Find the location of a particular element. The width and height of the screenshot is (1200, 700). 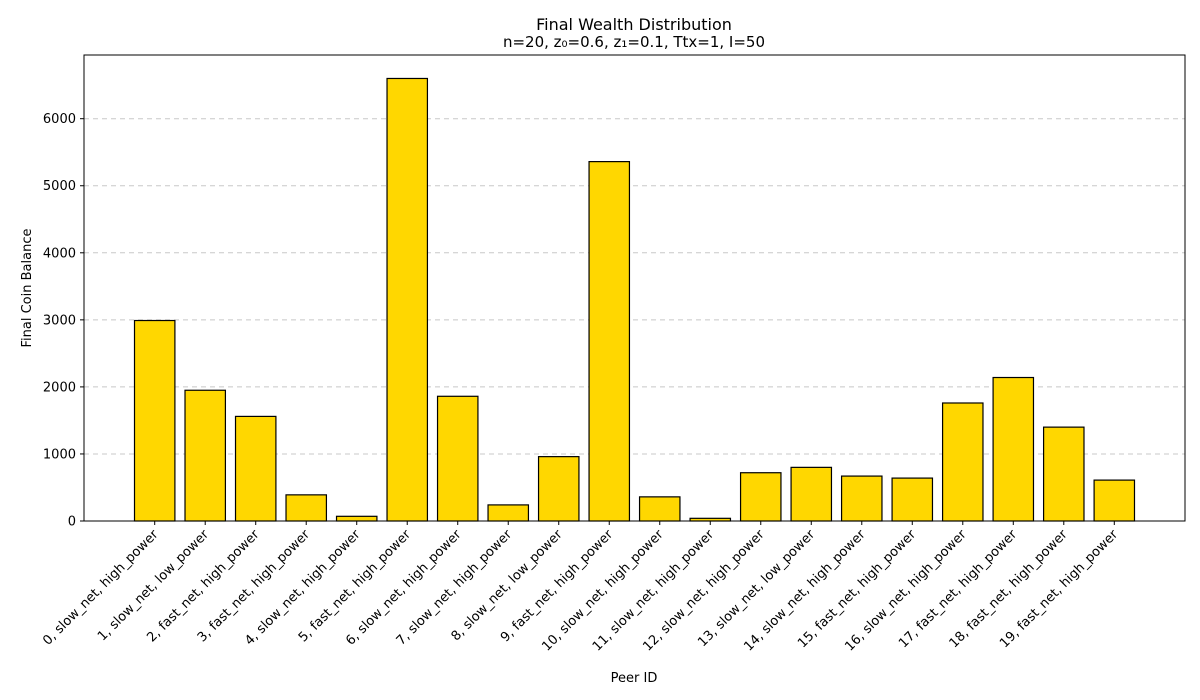

chart-subtitle: n=20, z₀=0.6, z₁=0.1, Ttx=1, I=50 is located at coordinates (634, 42).